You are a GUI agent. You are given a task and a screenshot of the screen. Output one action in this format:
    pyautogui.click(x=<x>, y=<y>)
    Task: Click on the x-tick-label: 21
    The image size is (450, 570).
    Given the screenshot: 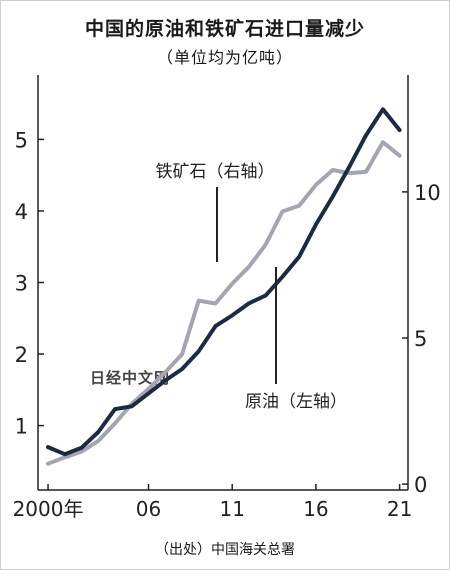 What is the action you would take?
    pyautogui.click(x=399, y=509)
    